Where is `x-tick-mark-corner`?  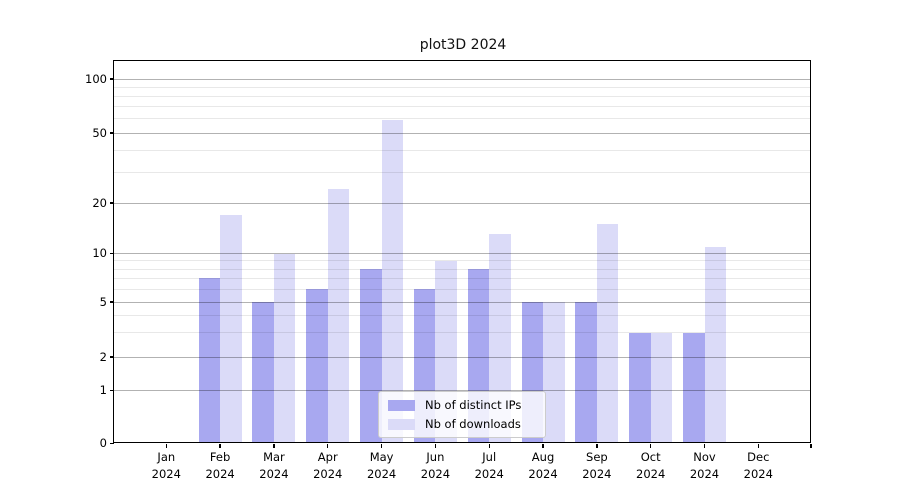
x-tick-mark-corner is located at coordinates (811, 445).